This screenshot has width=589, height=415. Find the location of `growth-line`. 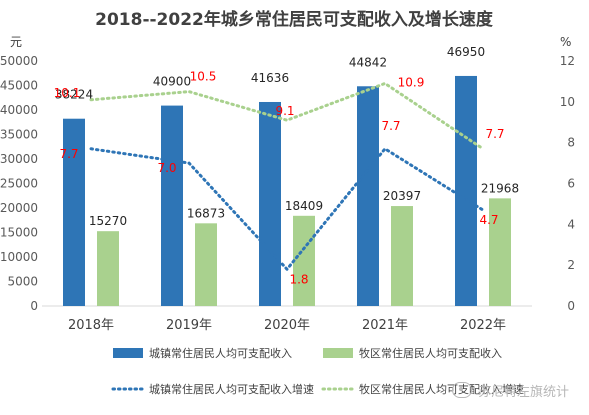

growth-line is located at coordinates (287, 116).